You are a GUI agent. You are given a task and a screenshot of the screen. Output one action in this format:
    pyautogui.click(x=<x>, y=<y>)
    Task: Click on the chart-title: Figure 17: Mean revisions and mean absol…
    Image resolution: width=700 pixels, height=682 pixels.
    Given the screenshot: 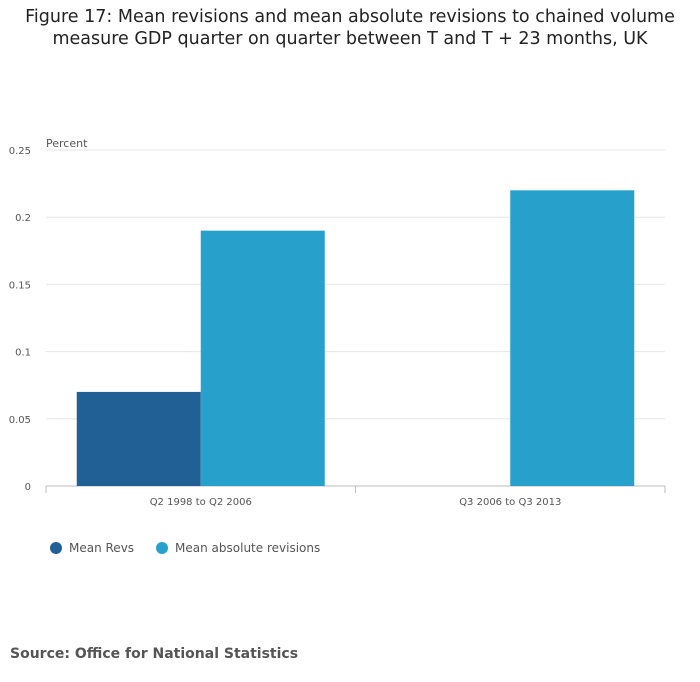 What is the action you would take?
    pyautogui.click(x=350, y=28)
    